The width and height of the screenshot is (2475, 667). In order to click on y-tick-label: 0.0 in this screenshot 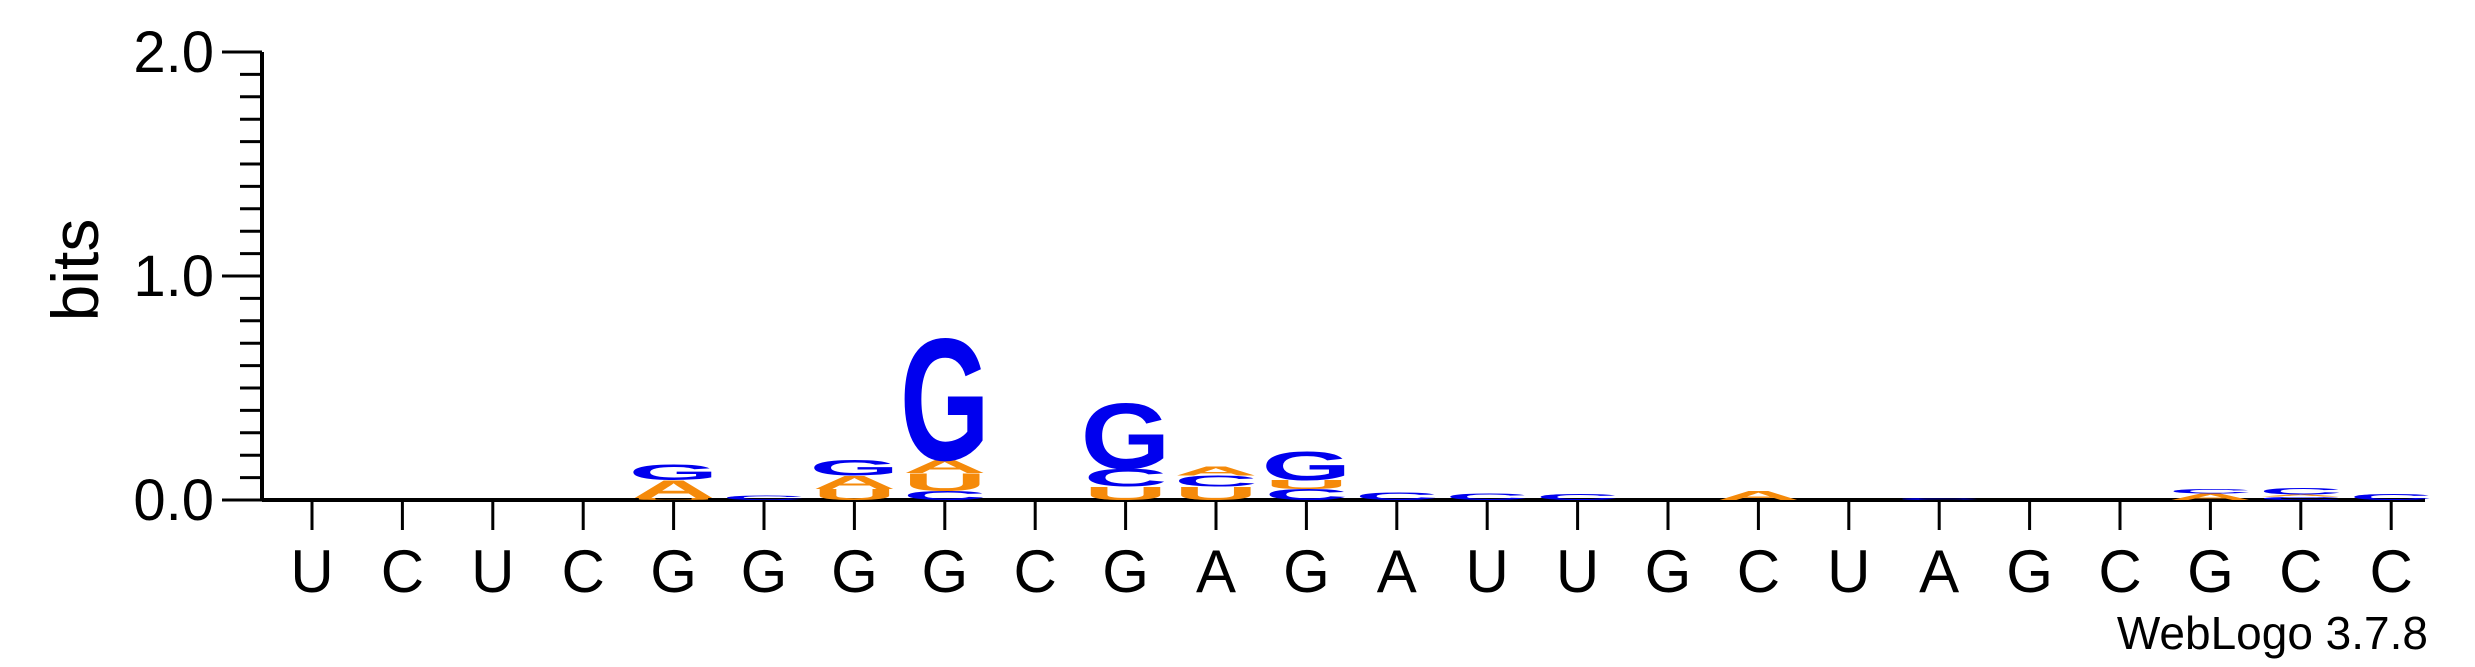, I will do `click(173, 500)`.